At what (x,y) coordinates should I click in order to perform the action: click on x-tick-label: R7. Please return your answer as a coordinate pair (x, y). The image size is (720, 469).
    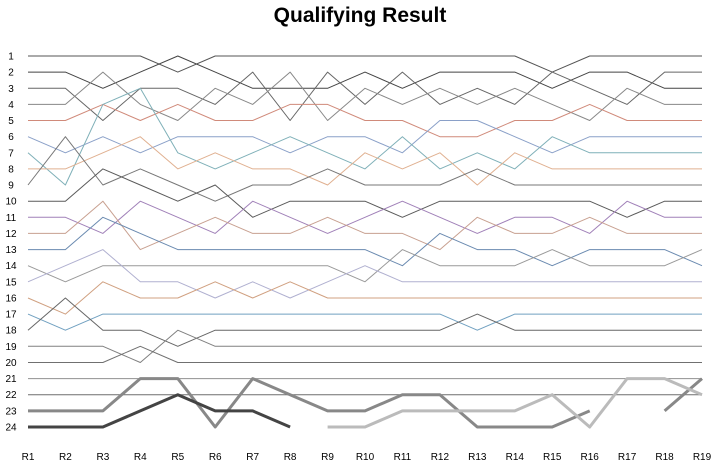
    Looking at the image, I should click on (252, 457).